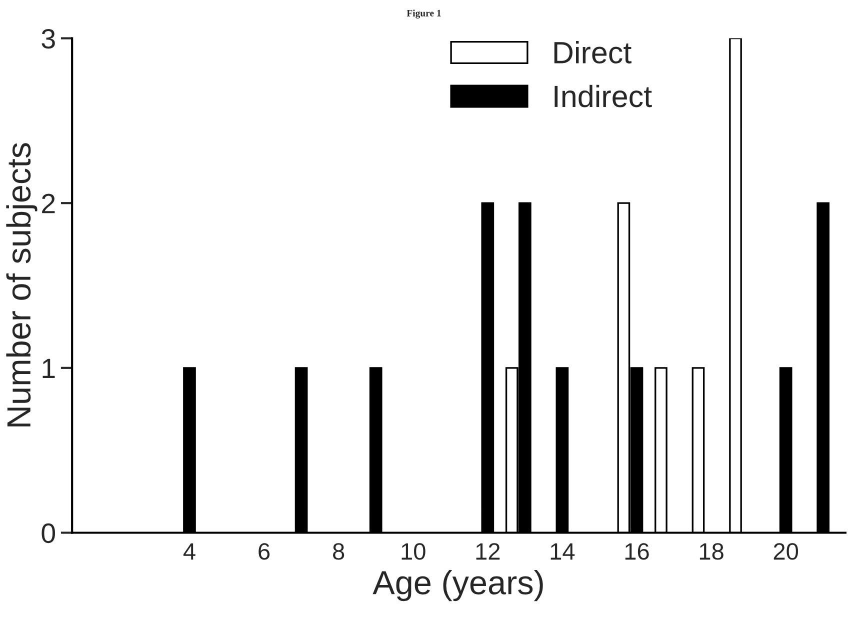 This screenshot has height=638, width=848. Describe the element at coordinates (22, 284) in the screenshot. I see `y-axis-title: Number of subjects` at that location.